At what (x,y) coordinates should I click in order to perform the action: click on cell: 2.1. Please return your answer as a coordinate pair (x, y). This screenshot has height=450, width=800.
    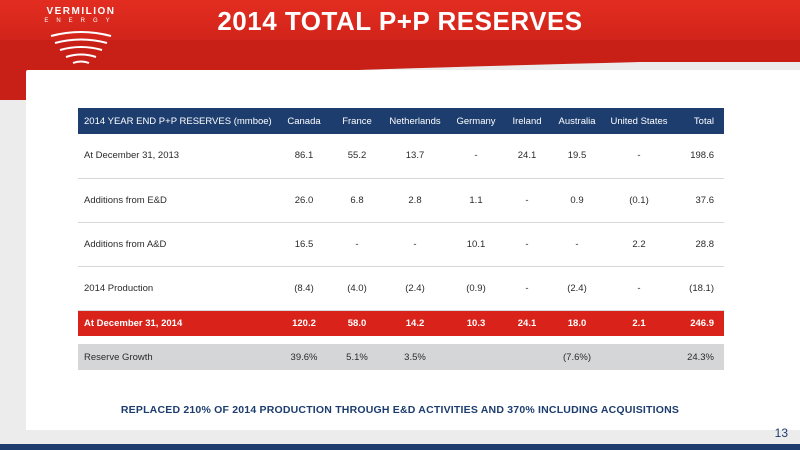
    Looking at the image, I should click on (639, 323).